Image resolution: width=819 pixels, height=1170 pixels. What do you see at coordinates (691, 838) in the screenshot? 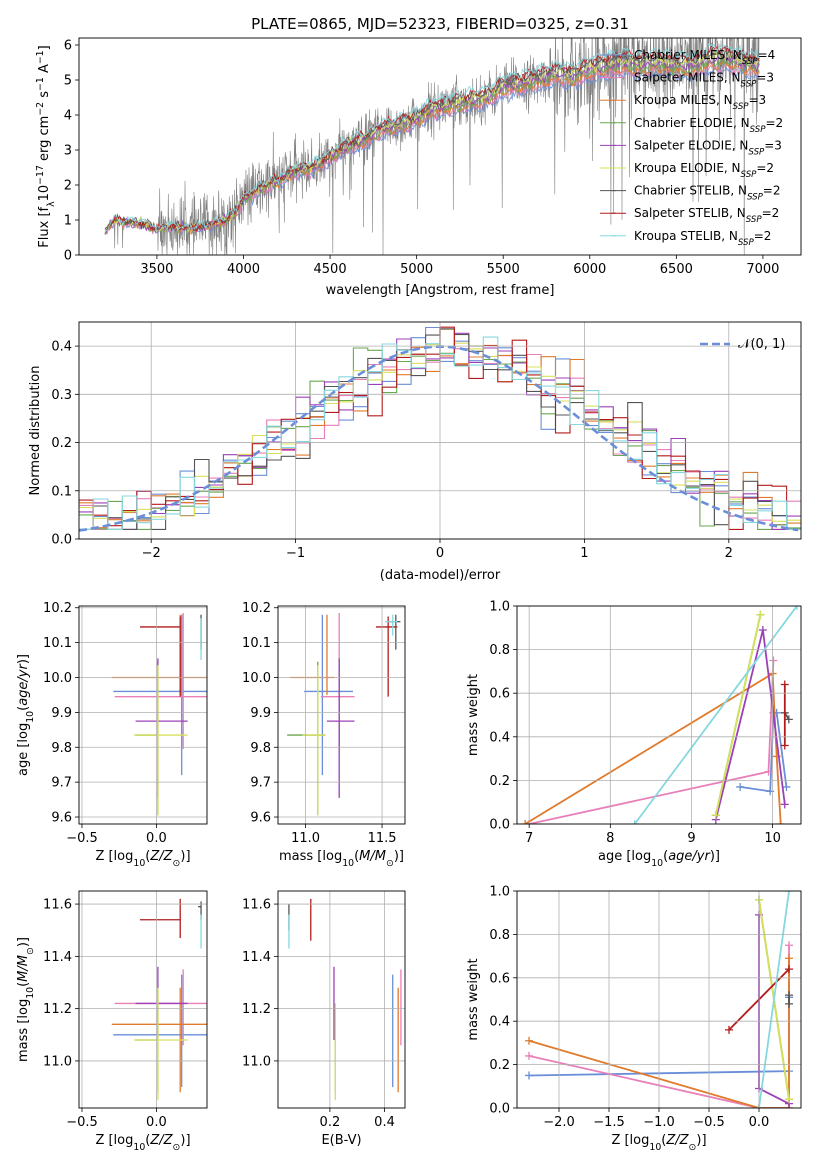
I see `x-tick-label: 9` at bounding box center [691, 838].